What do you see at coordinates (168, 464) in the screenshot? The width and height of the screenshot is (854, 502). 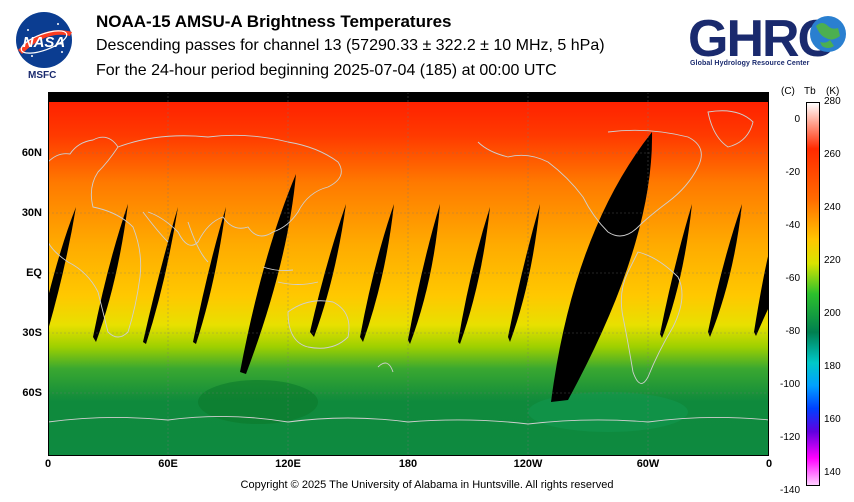 I see `lon-label: 60E` at bounding box center [168, 464].